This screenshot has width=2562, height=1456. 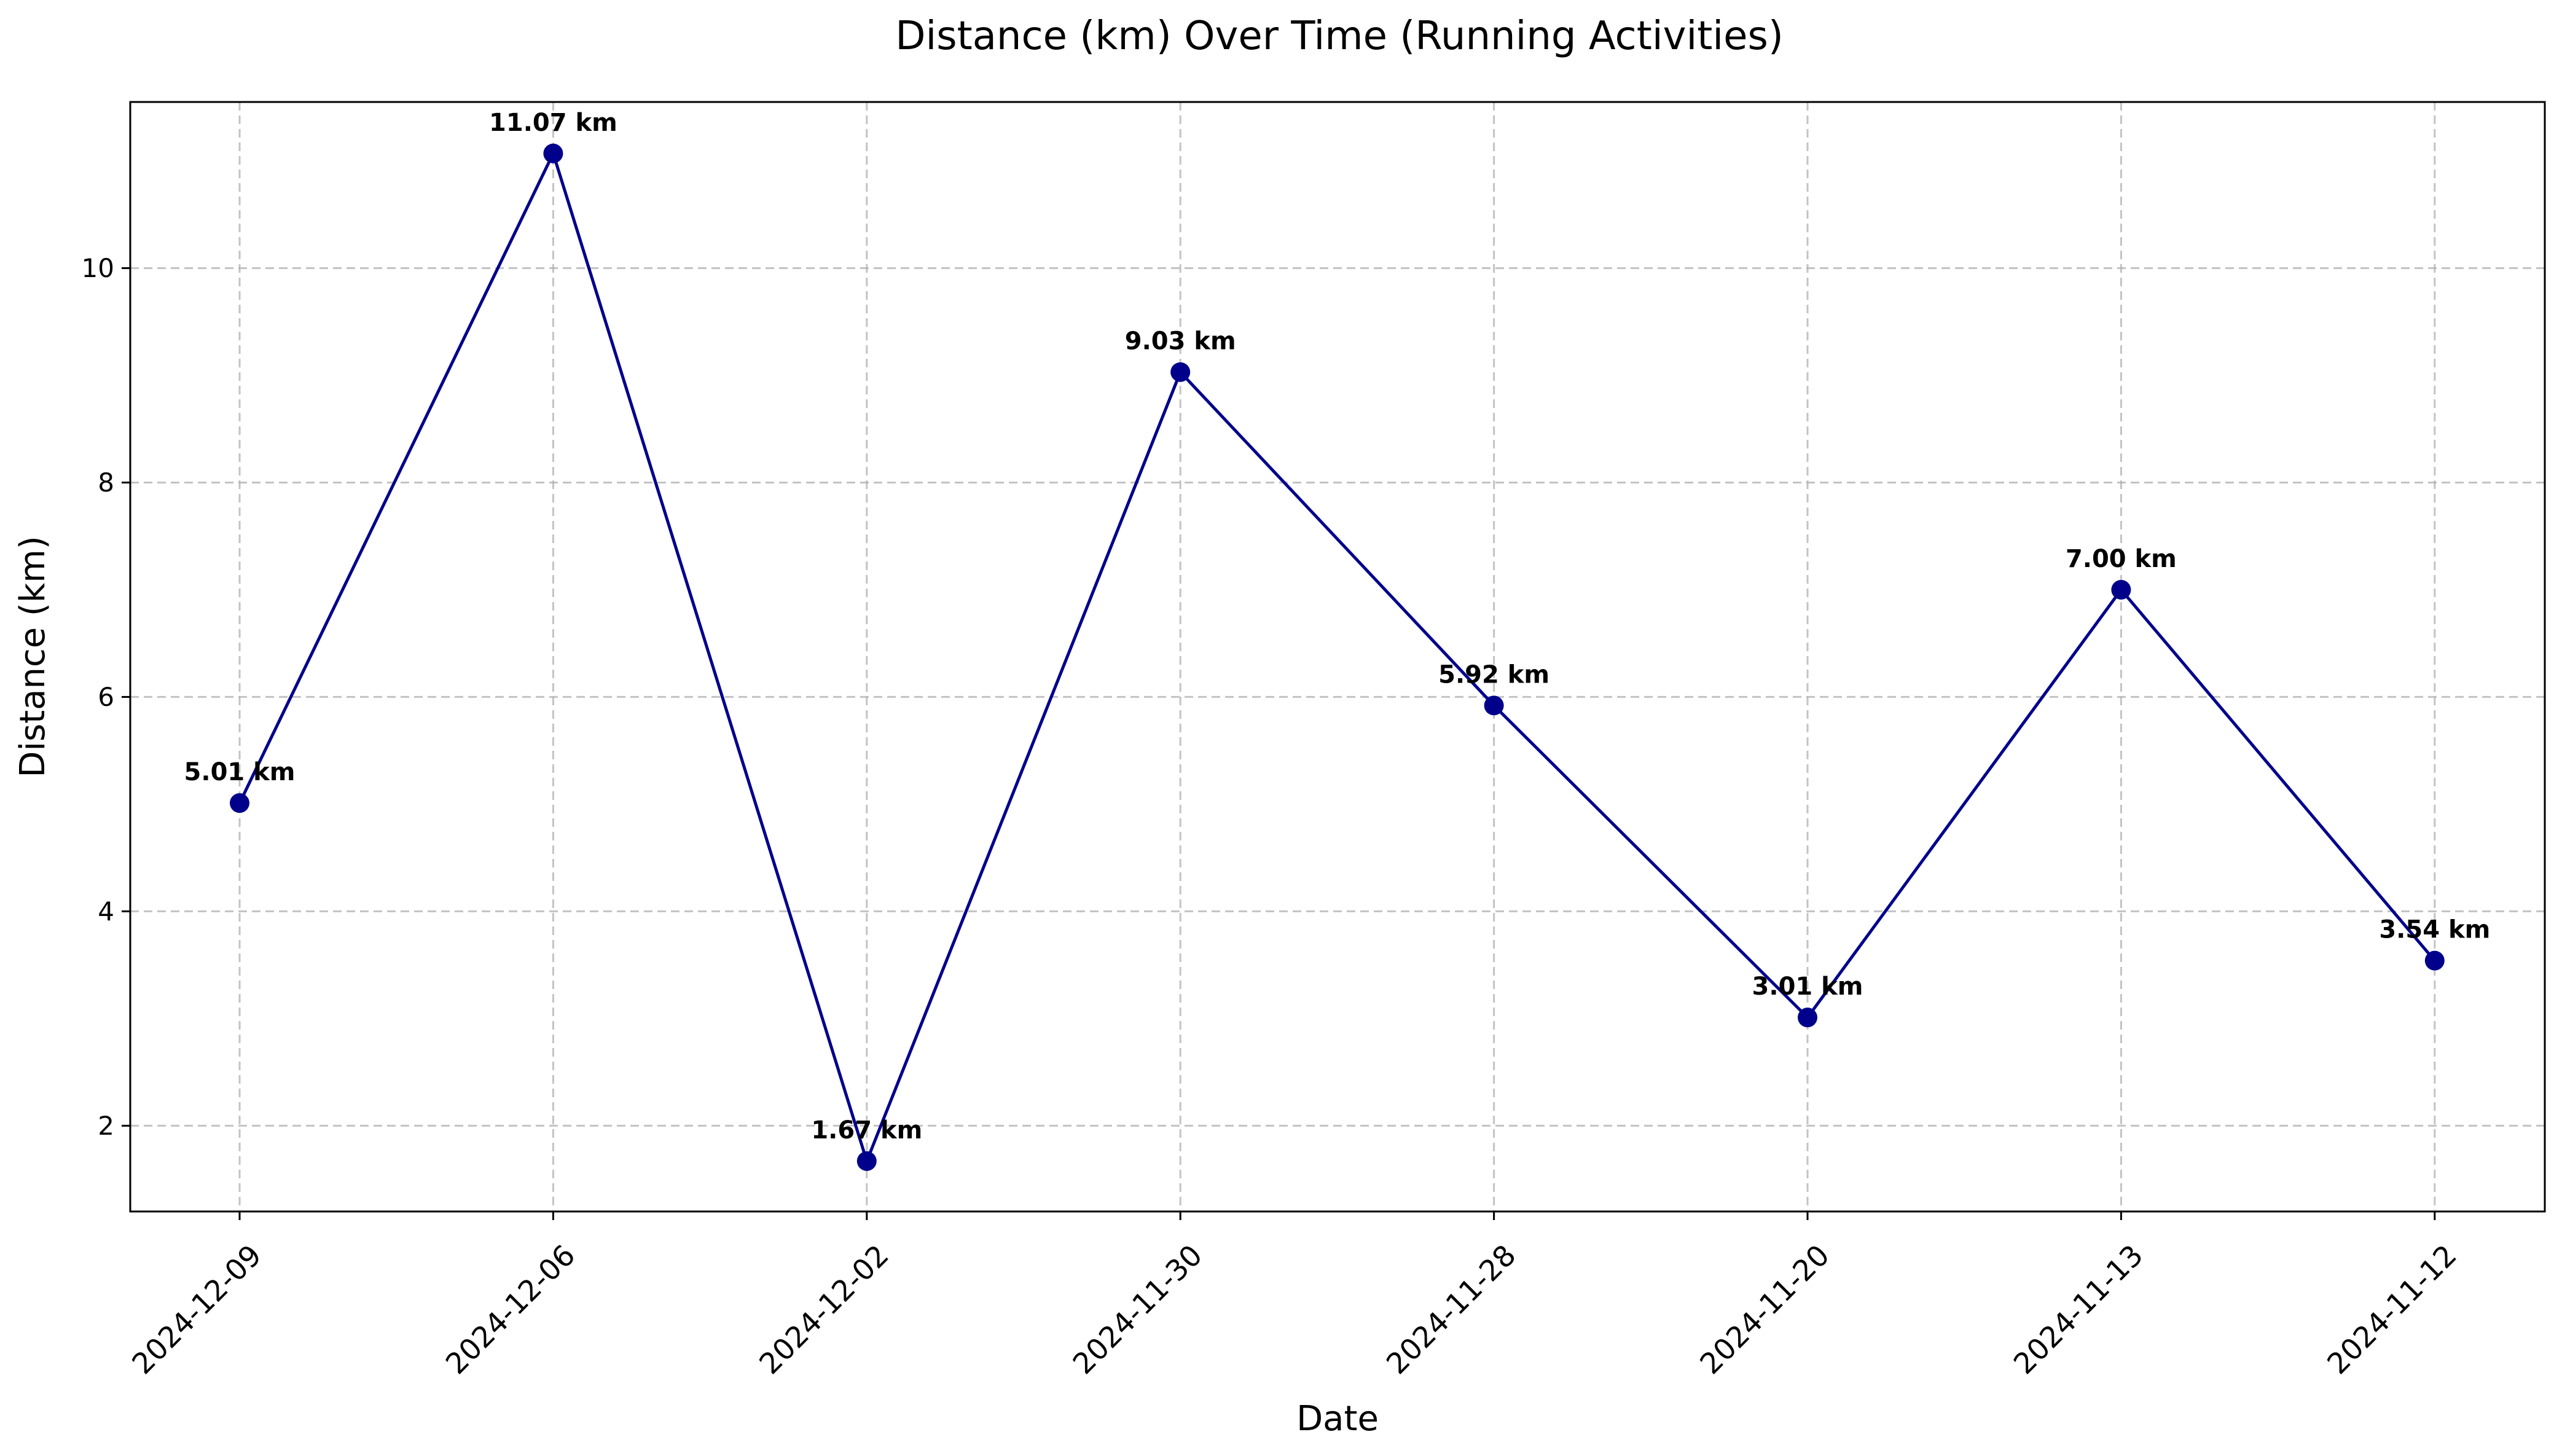 I want to click on y-tick-label: 10, so click(x=98, y=268).